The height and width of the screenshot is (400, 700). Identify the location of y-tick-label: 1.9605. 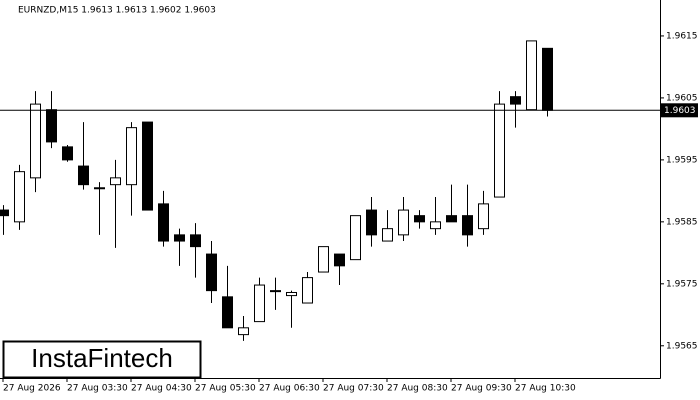
(682, 98).